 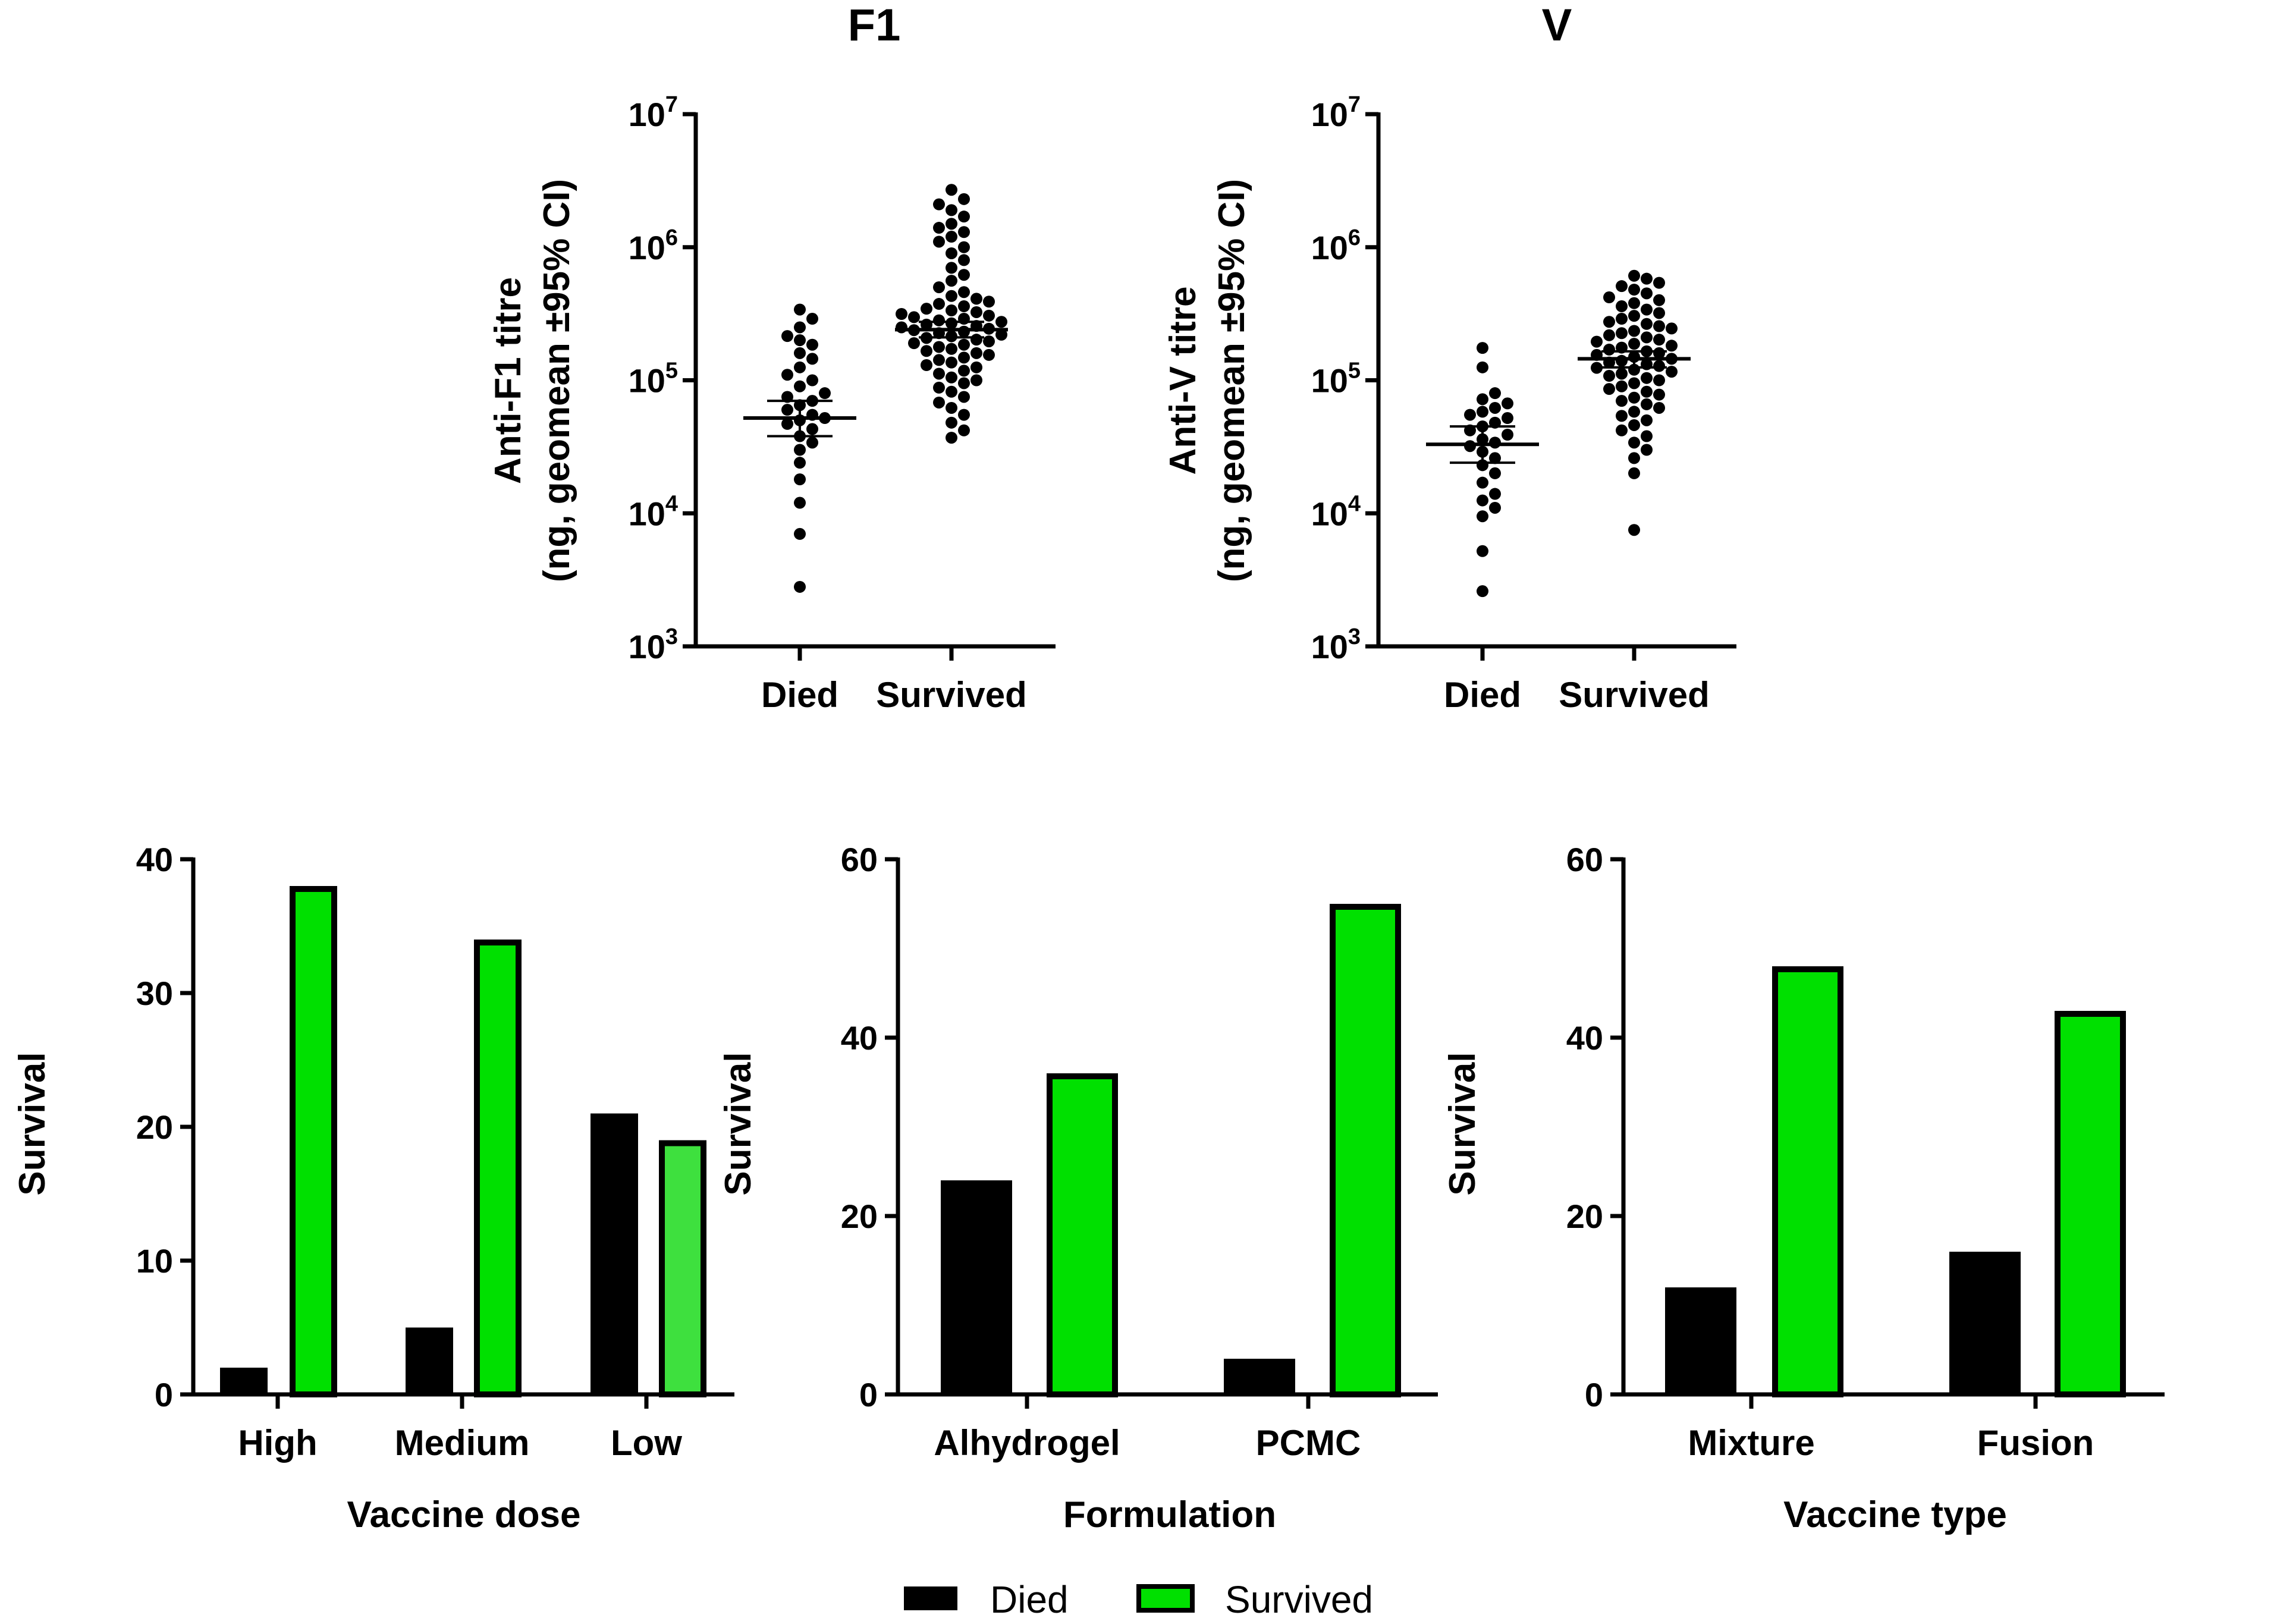 What do you see at coordinates (859, 859) in the screenshot?
I see `y-tick-label: 60` at bounding box center [859, 859].